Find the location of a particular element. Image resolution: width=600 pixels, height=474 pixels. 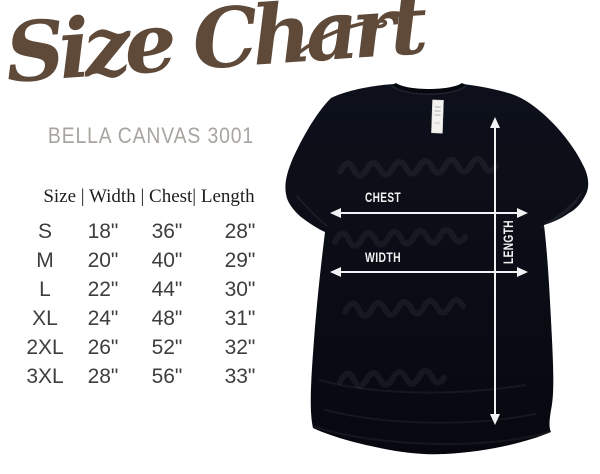

size-cell: M is located at coordinates (45, 260).